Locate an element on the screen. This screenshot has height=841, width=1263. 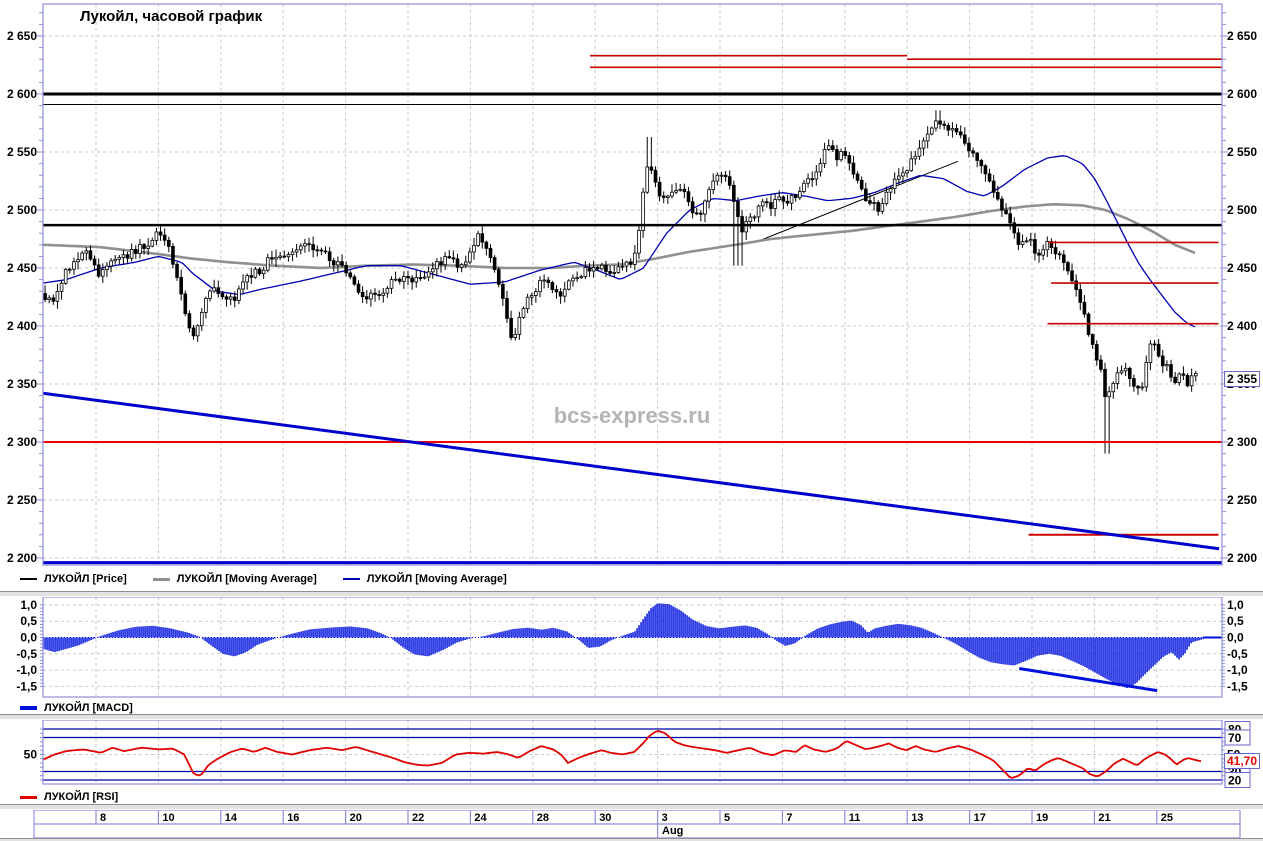
rsi-guides is located at coordinates (632, 754).